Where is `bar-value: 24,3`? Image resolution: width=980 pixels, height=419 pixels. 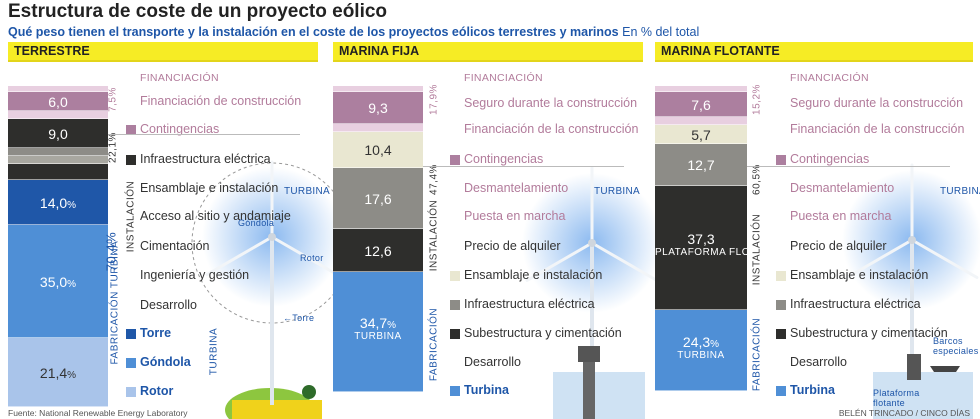 bar-value: 24,3 is located at coordinates (696, 341).